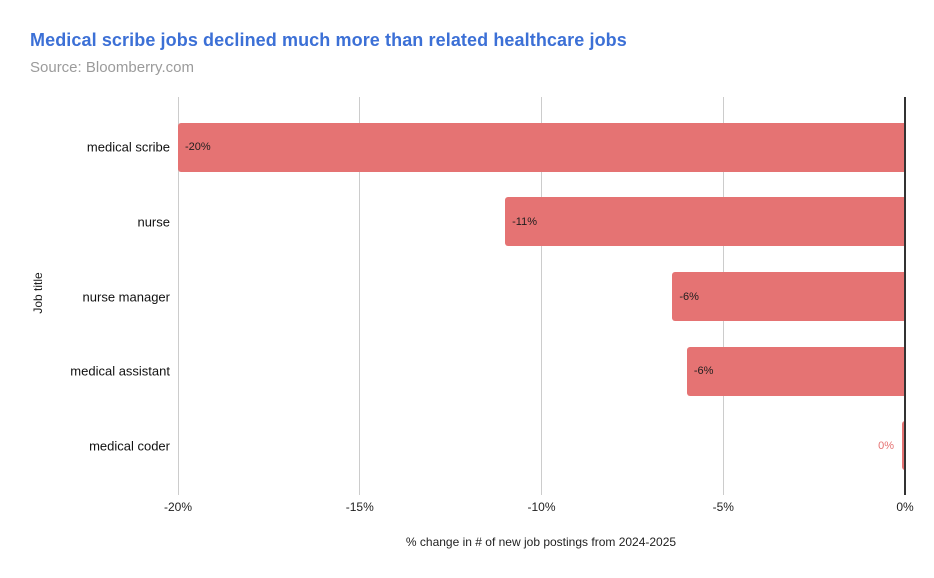 This screenshot has width=934, height=578. I want to click on category-label: medical scribe, so click(128, 147).